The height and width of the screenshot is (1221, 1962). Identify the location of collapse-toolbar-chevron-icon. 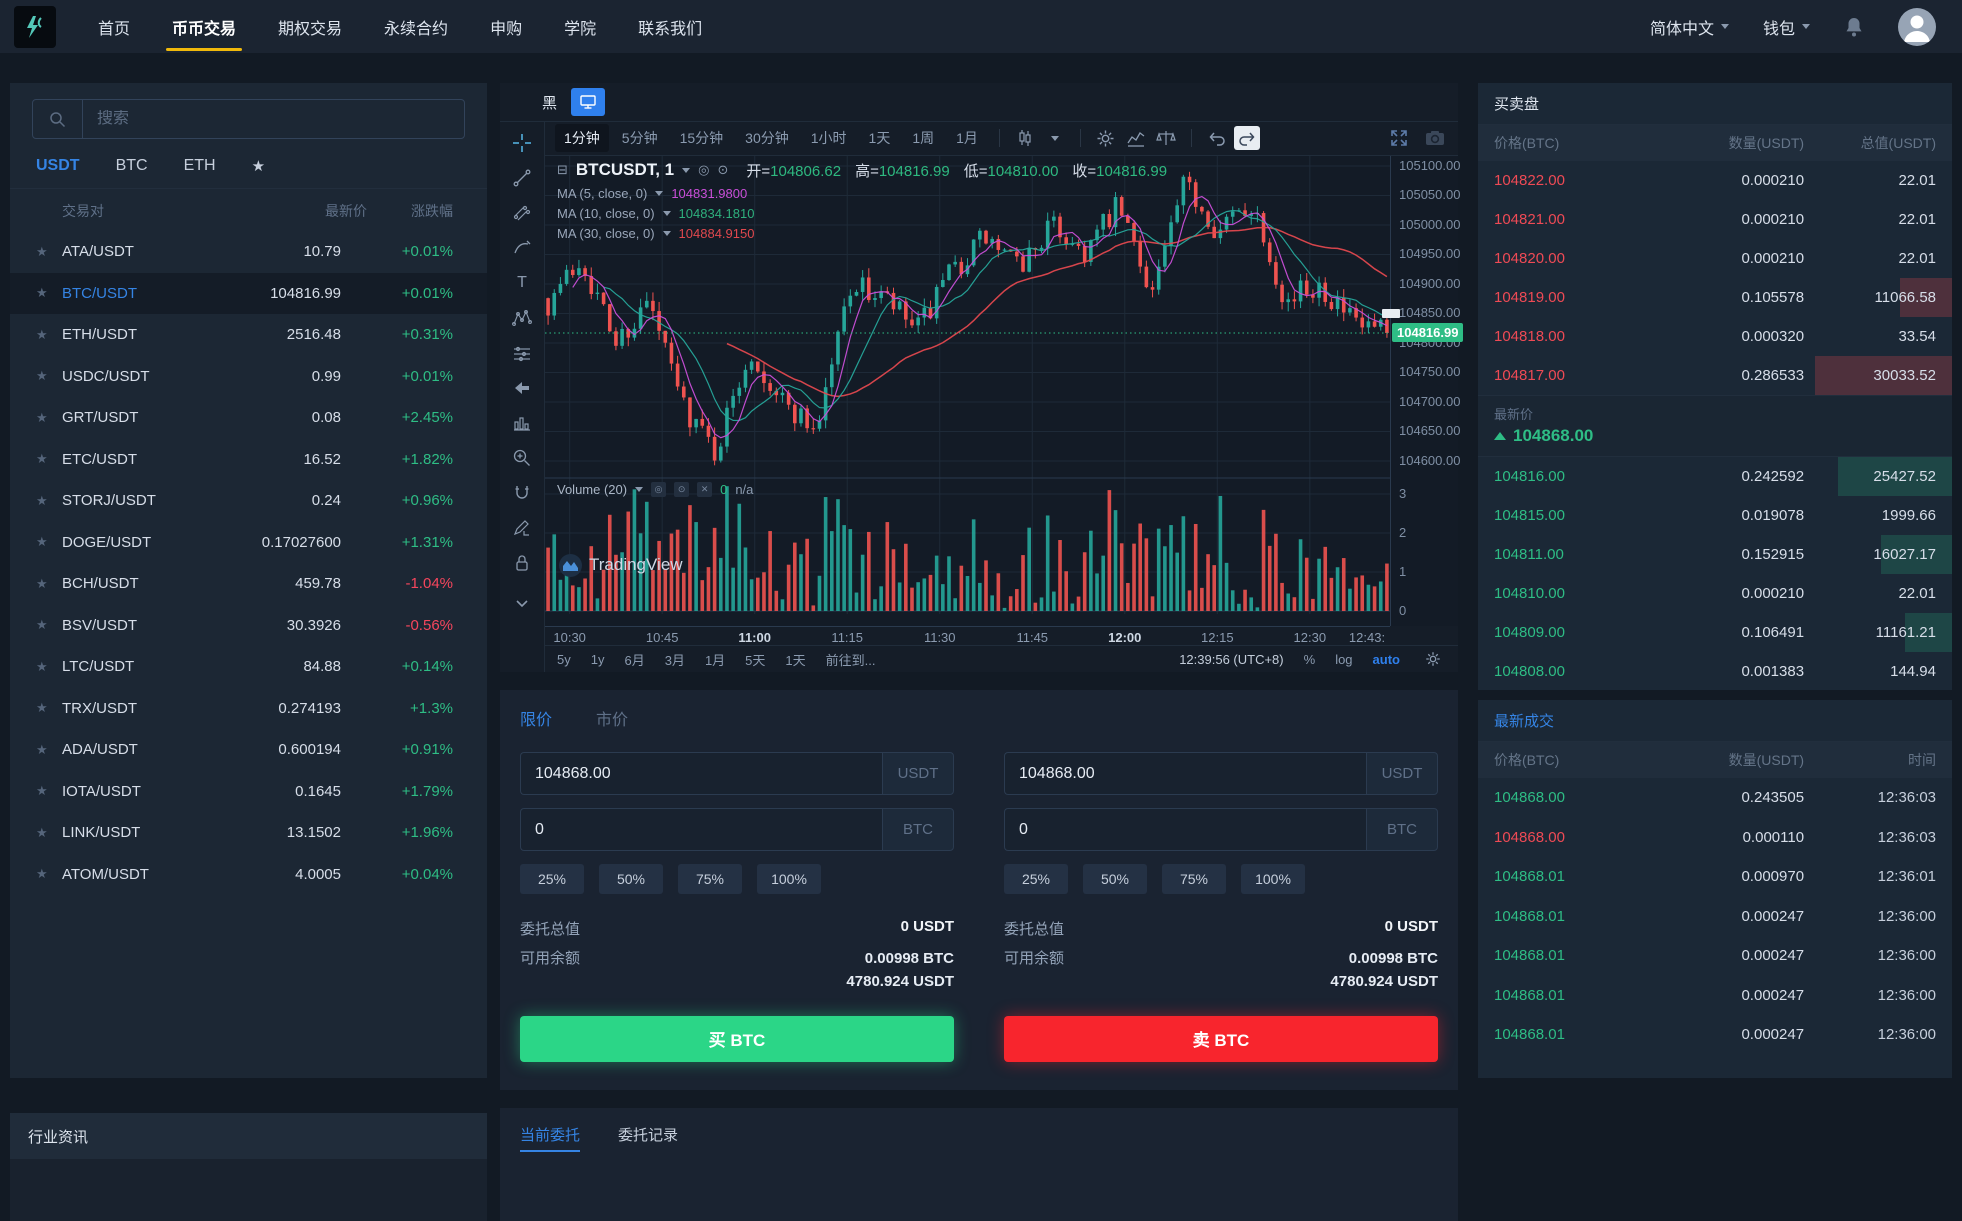
(522, 604).